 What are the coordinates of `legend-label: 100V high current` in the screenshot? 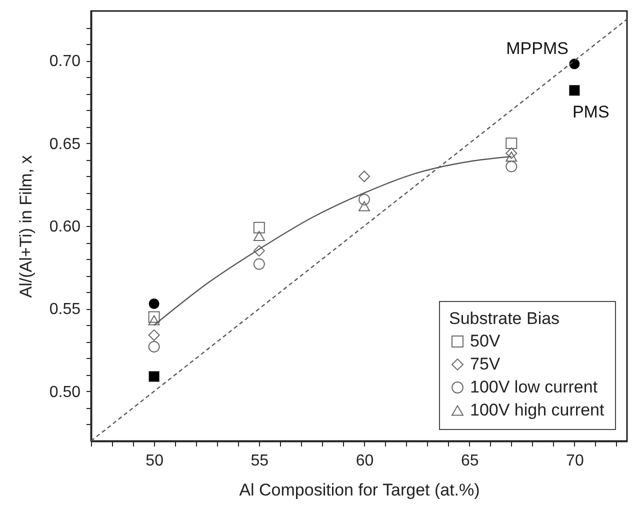 It's located at (537, 410).